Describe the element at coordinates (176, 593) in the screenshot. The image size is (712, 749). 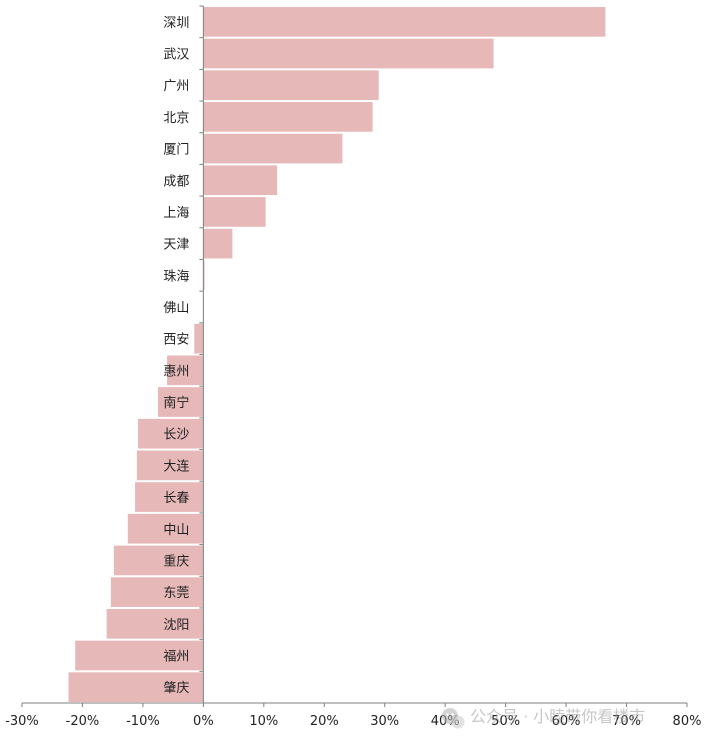
I see `category-label: 东莞` at that location.